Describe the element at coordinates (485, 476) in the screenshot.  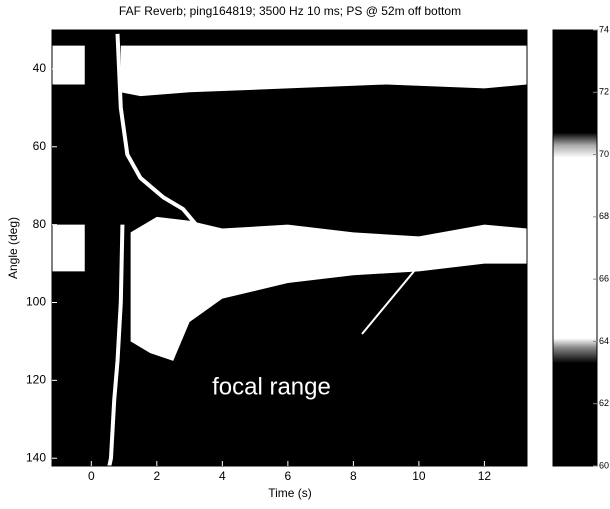
I see `x-tick-label: 12` at that location.